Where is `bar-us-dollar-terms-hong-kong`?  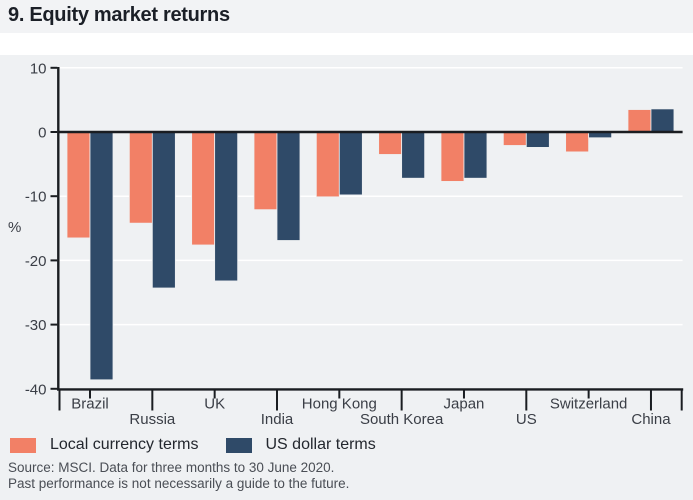 bar-us-dollar-terms-hong-kong is located at coordinates (350, 163).